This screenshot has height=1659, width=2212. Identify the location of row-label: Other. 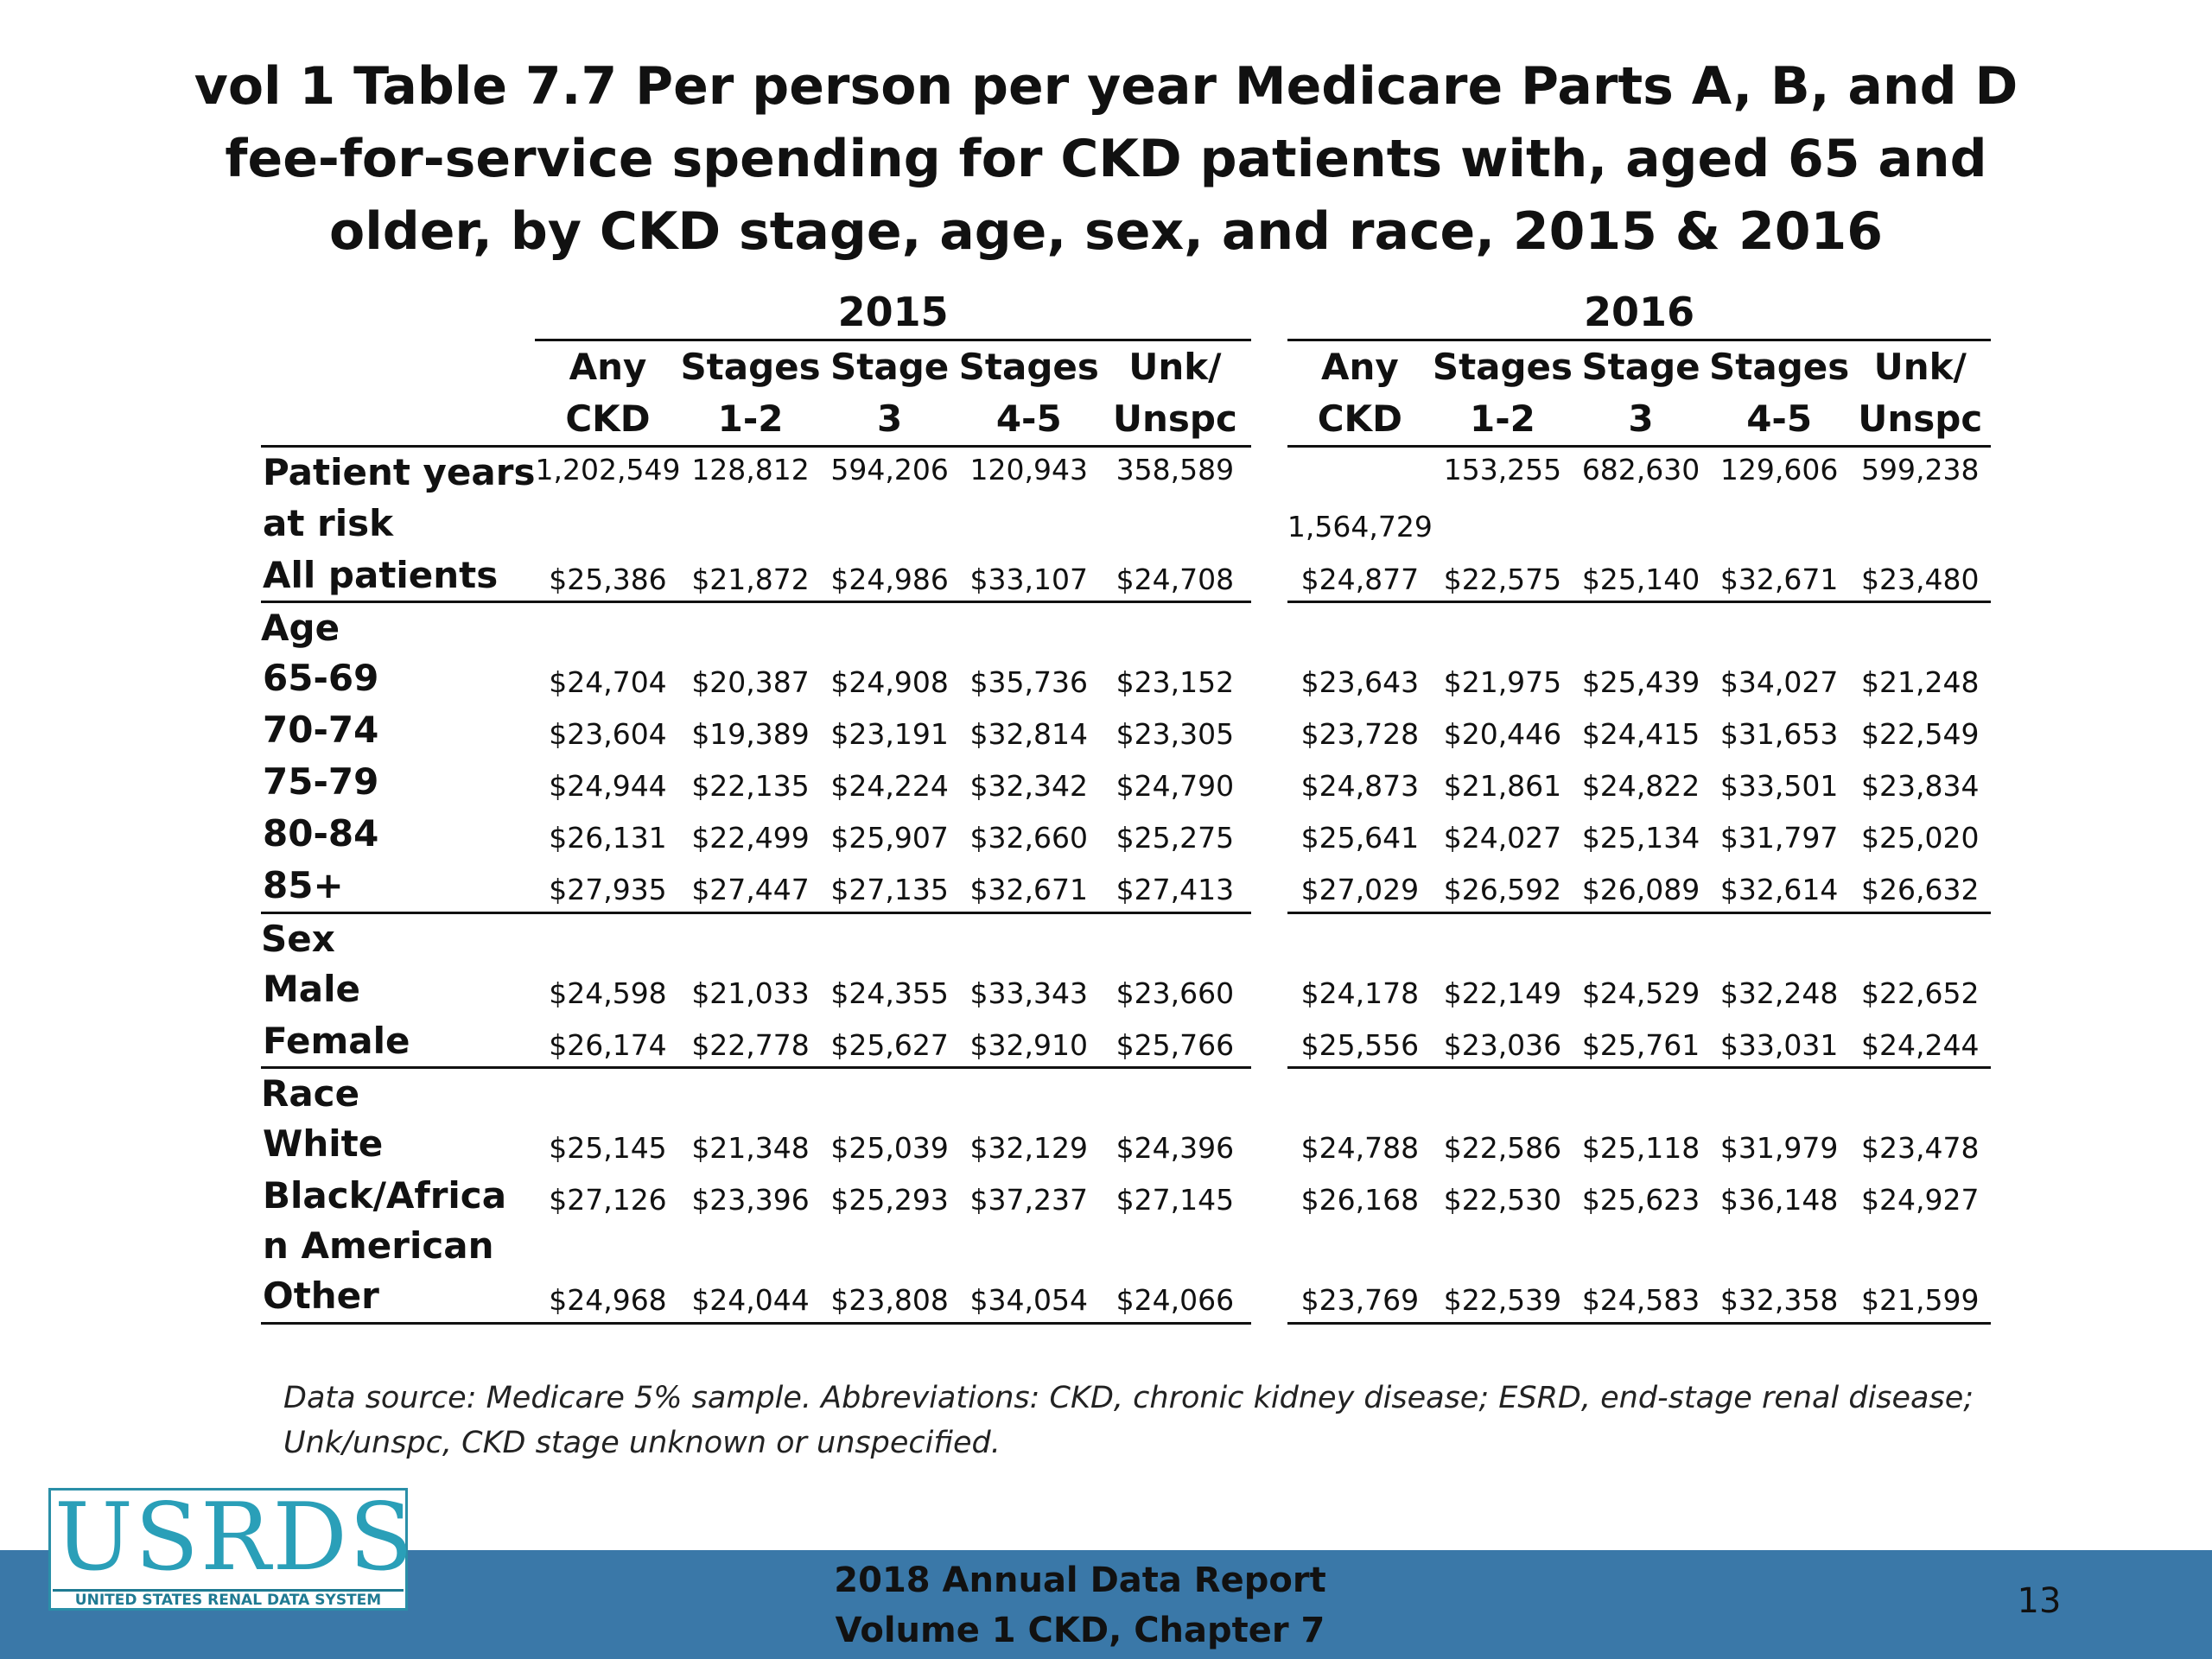
(398, 1298).